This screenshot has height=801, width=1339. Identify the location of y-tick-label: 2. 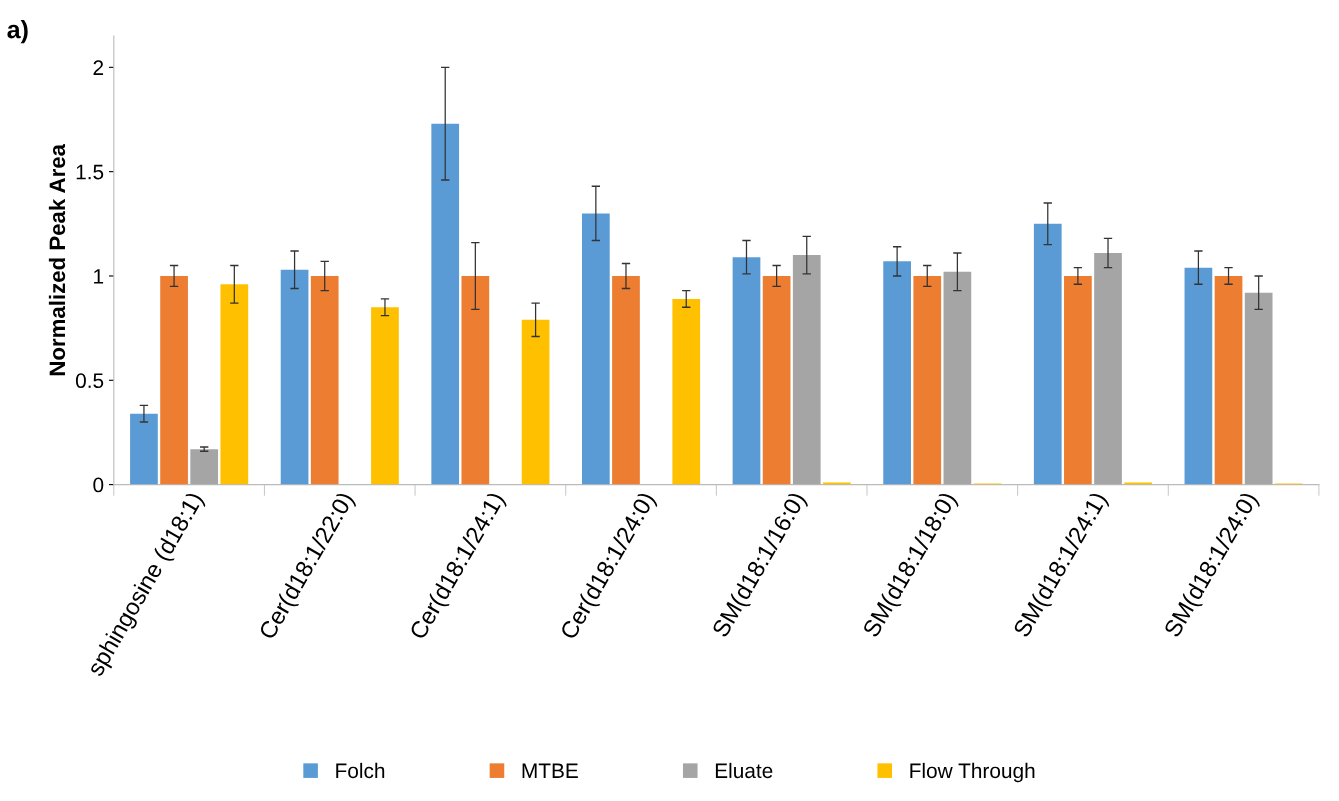
(98, 67).